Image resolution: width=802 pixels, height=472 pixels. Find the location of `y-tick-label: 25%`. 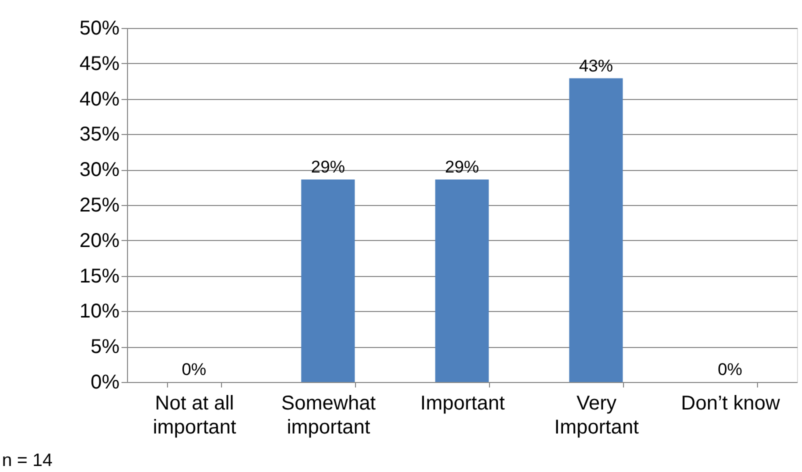

y-tick-label: 25% is located at coordinates (99, 205).